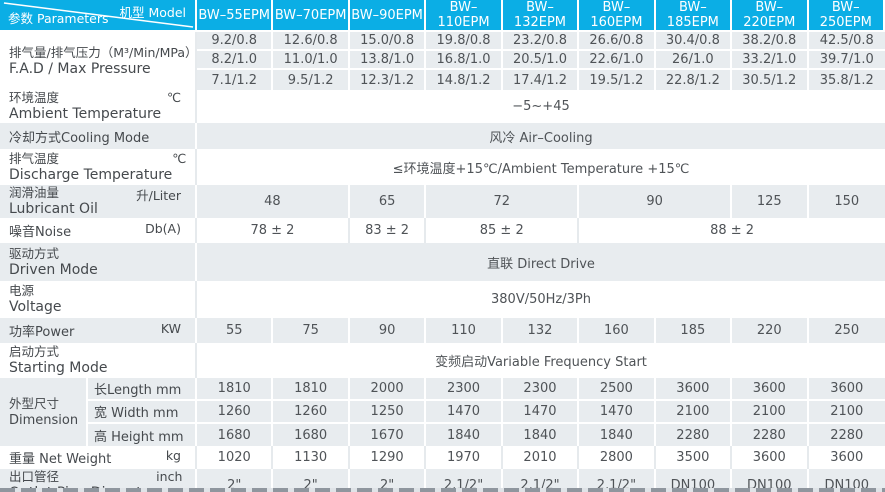  What do you see at coordinates (142, 389) in the screenshot?
I see `length-label: 长Length mm` at bounding box center [142, 389].